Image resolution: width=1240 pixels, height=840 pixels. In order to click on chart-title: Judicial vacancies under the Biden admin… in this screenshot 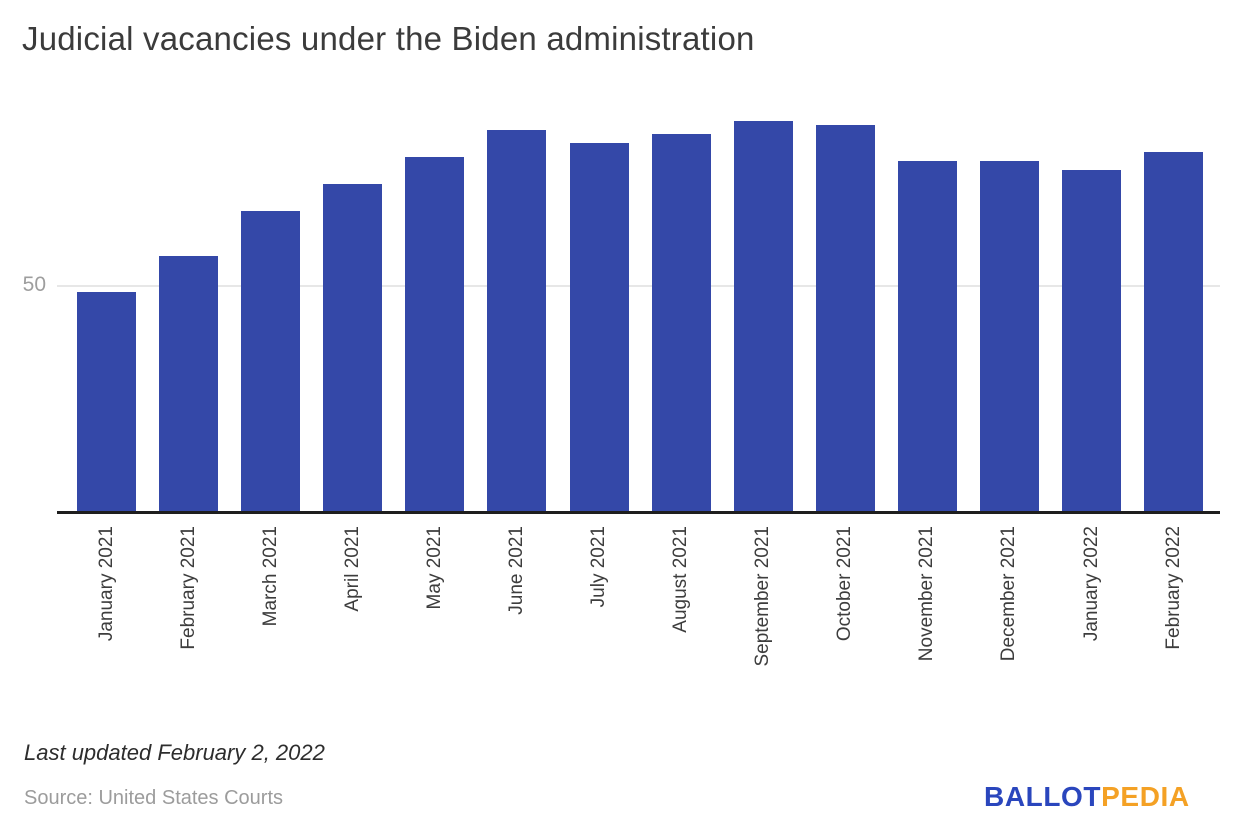, I will do `click(388, 38)`.